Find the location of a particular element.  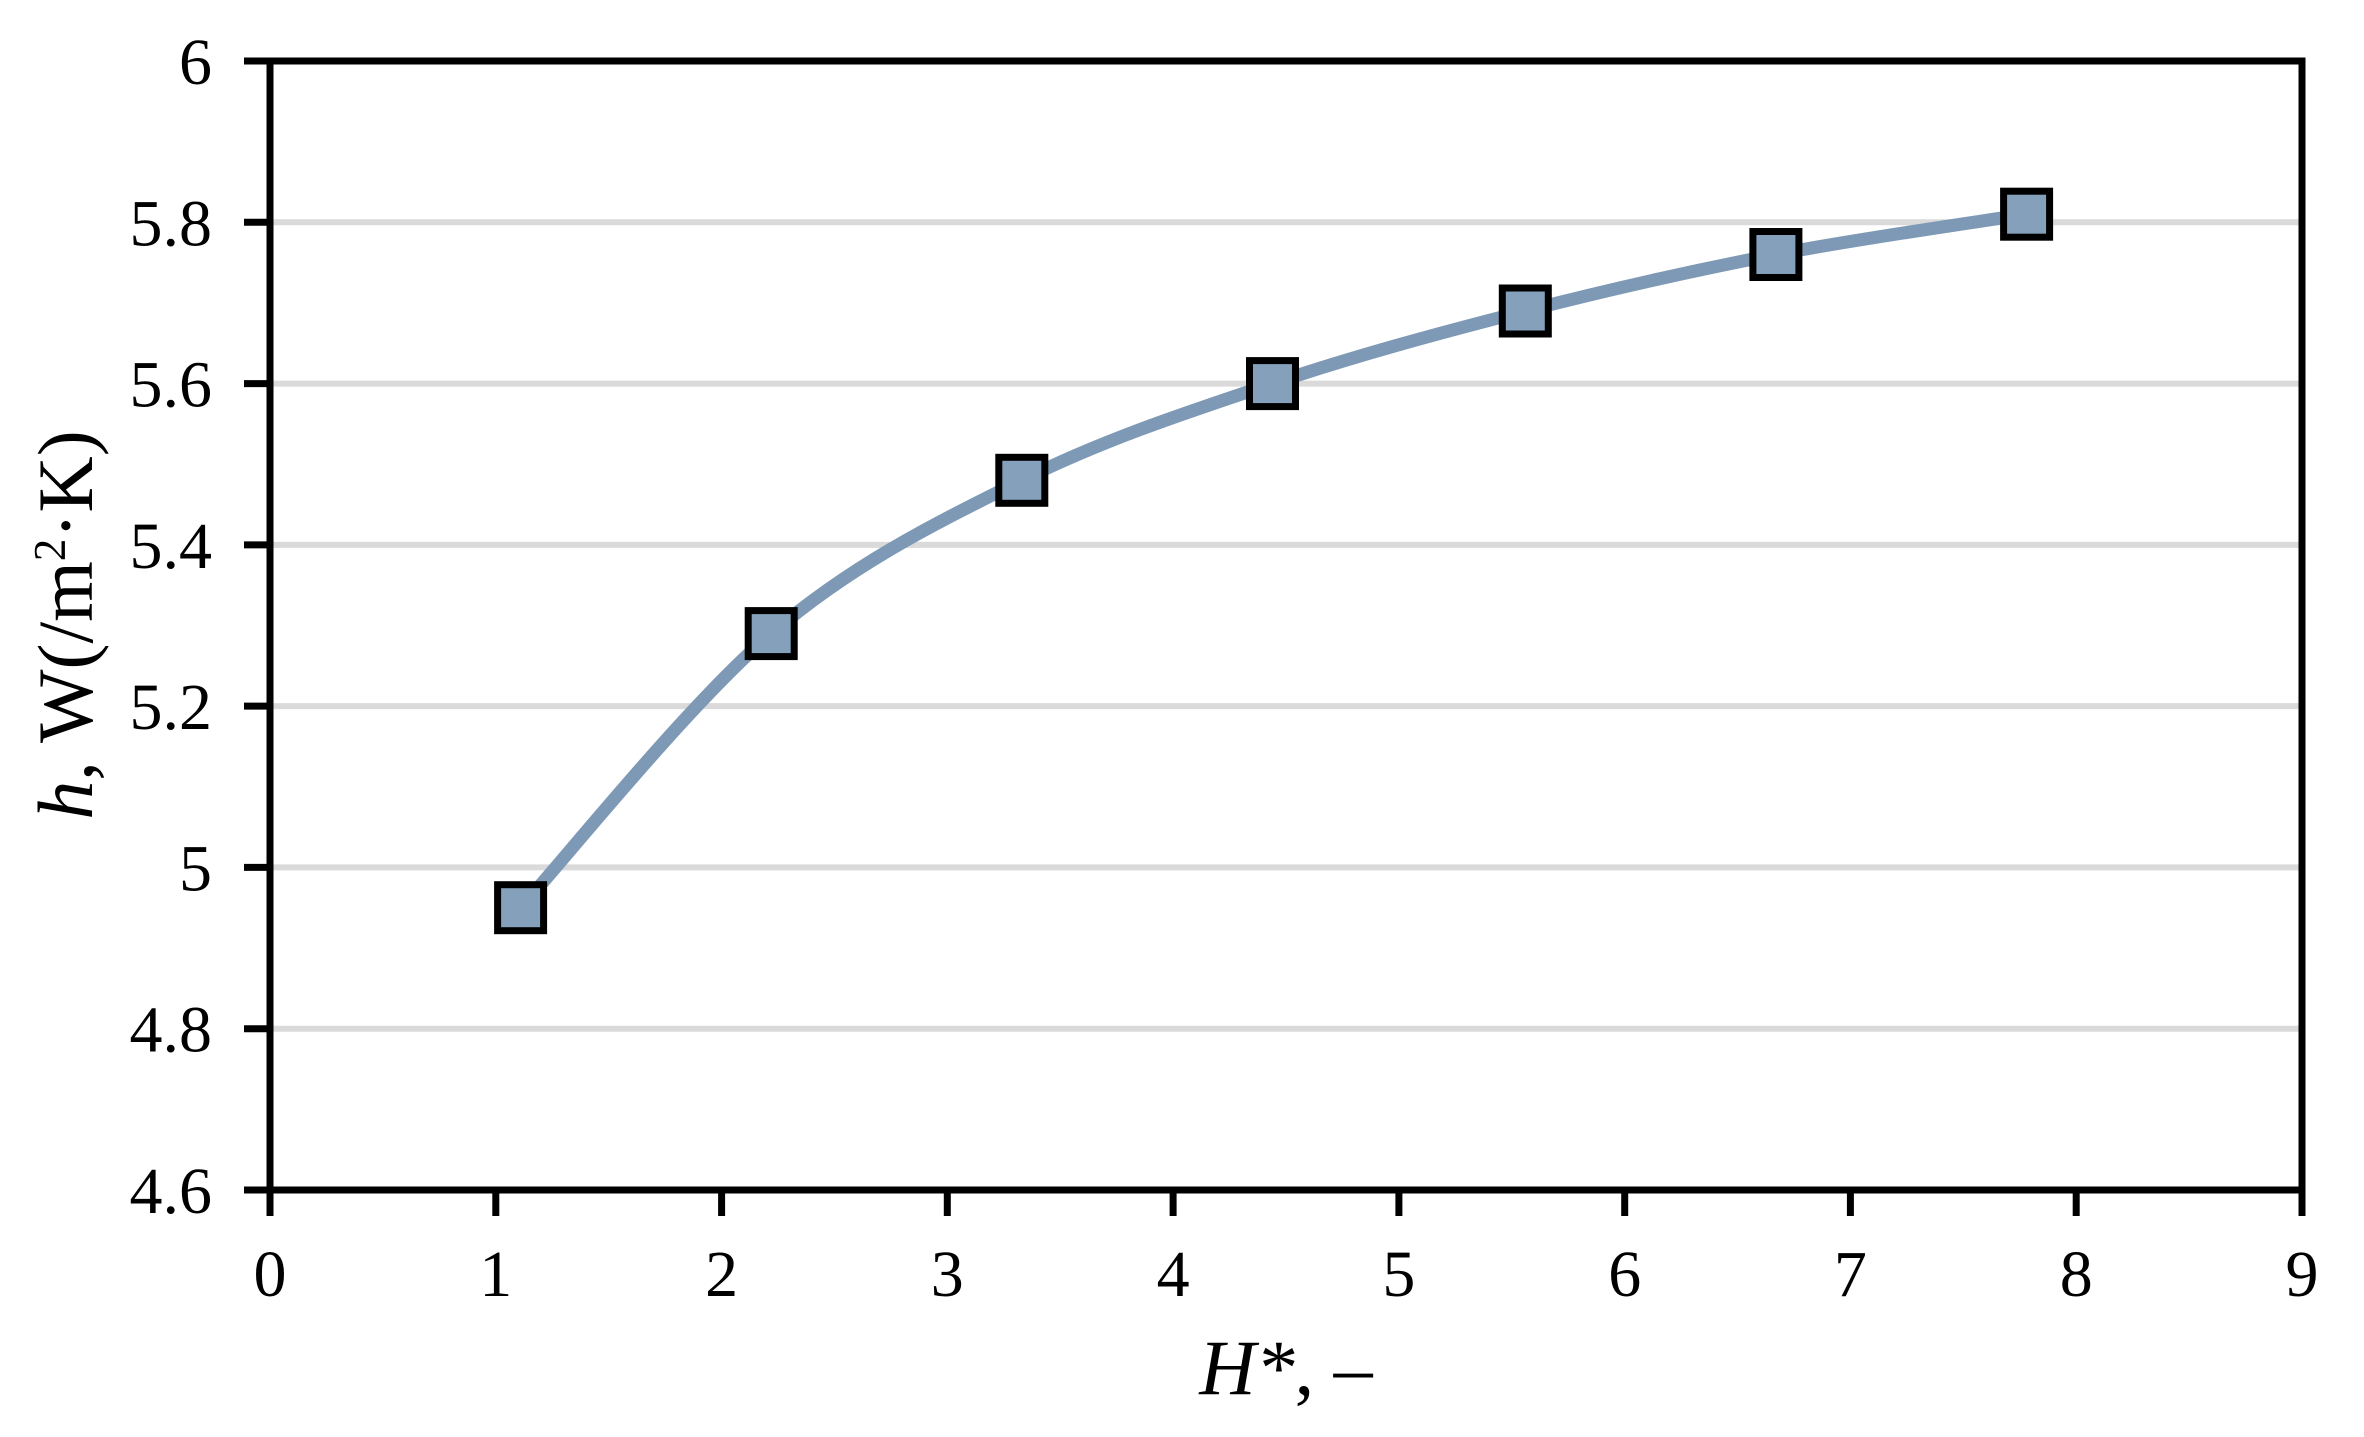

x-tick-label: 7 is located at coordinates (1850, 1274).